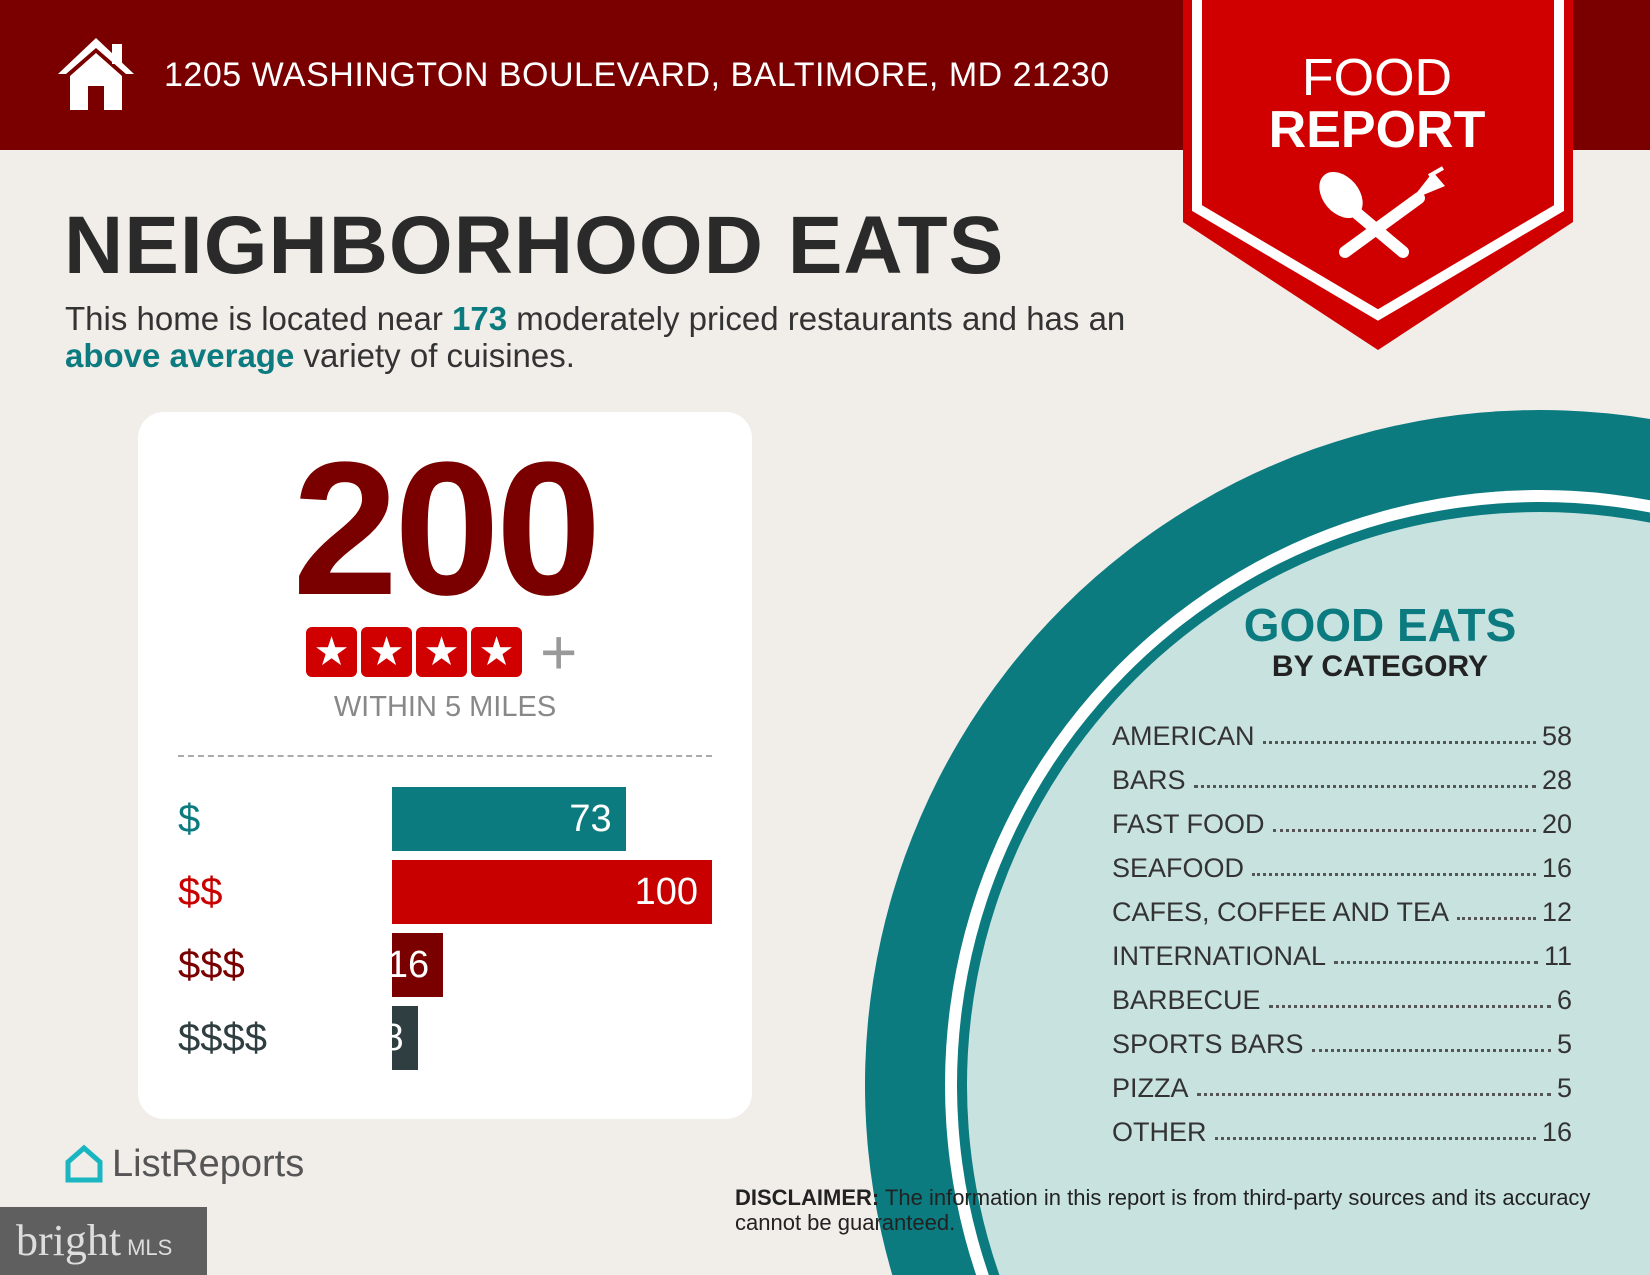 The height and width of the screenshot is (1275, 1650). Describe the element at coordinates (1149, 779) in the screenshot. I see `category-name: BARS` at that location.